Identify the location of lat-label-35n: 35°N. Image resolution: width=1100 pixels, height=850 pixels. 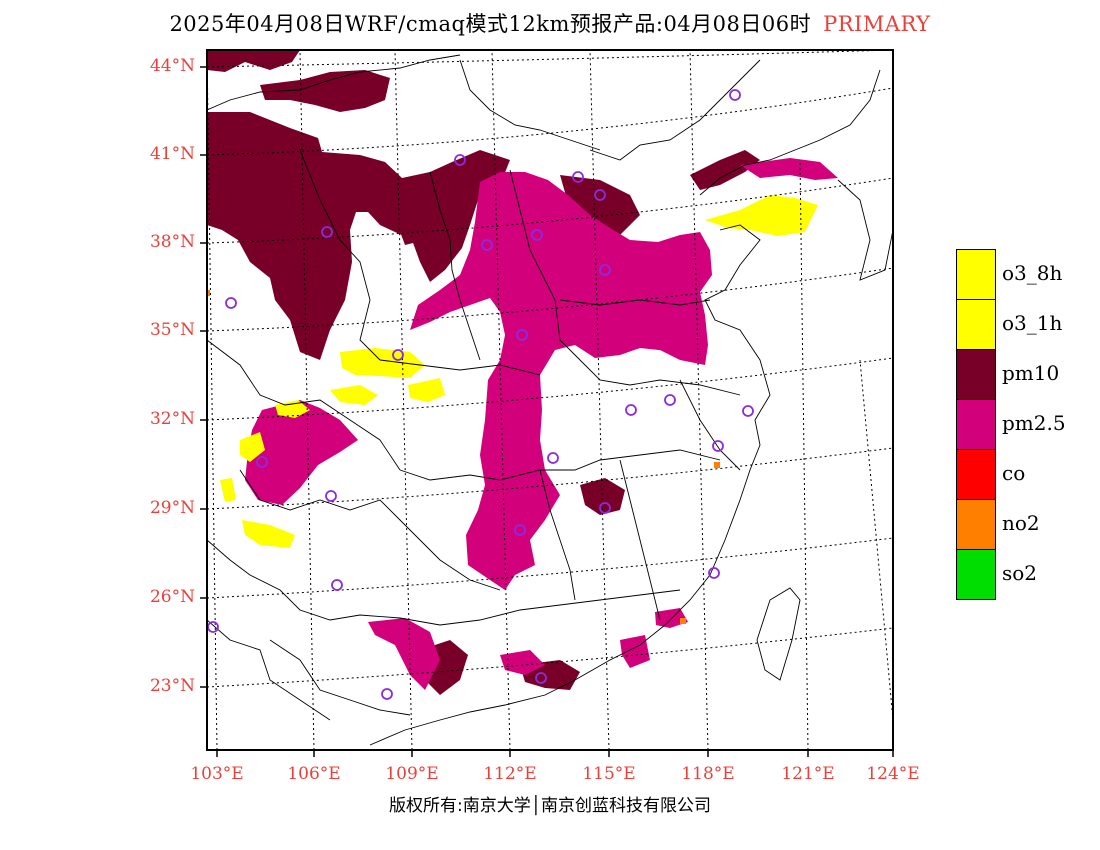
(172, 330).